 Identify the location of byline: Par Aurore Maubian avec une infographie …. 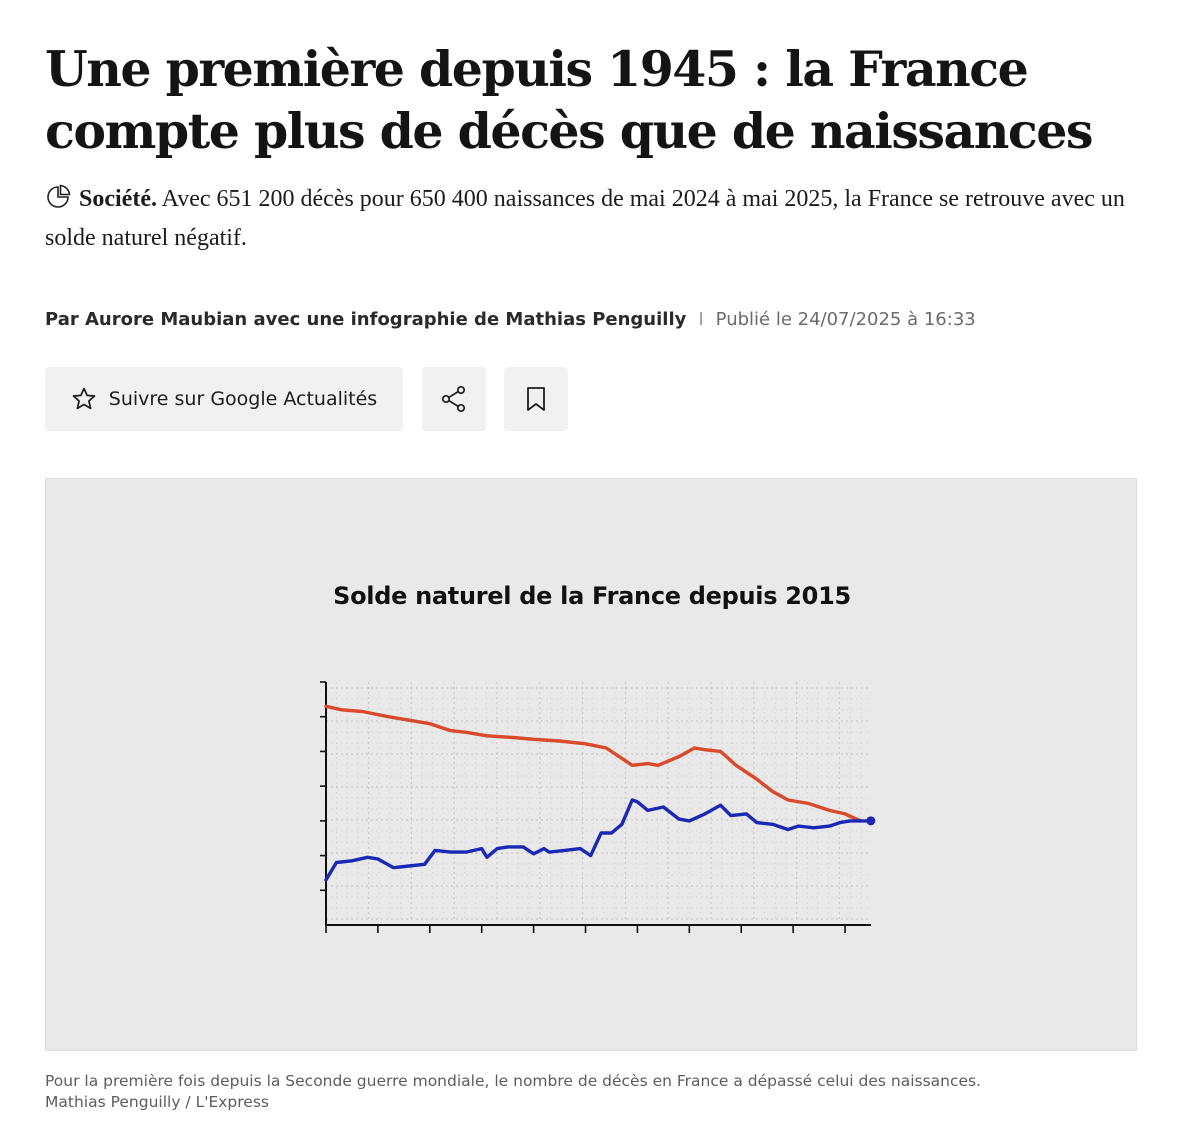
(510, 320).